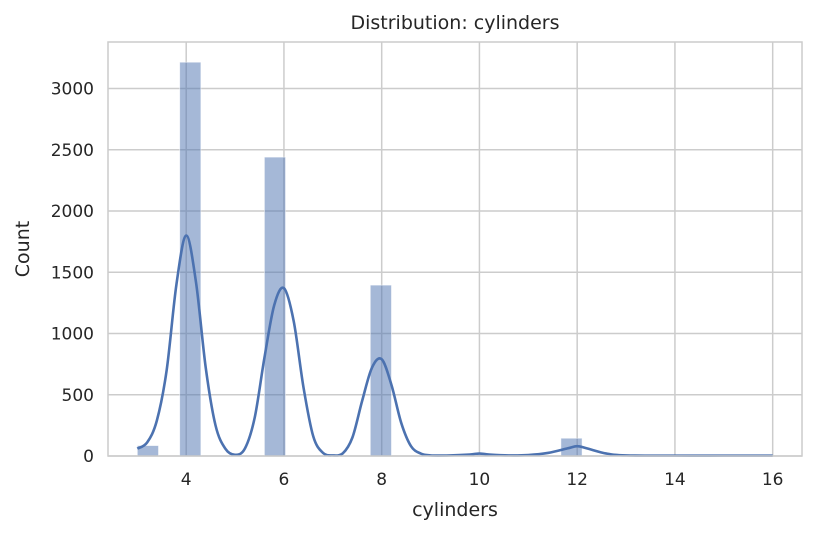 Image resolution: width=816 pixels, height=535 pixels. I want to click on x-axis-label: cylinders, so click(455, 510).